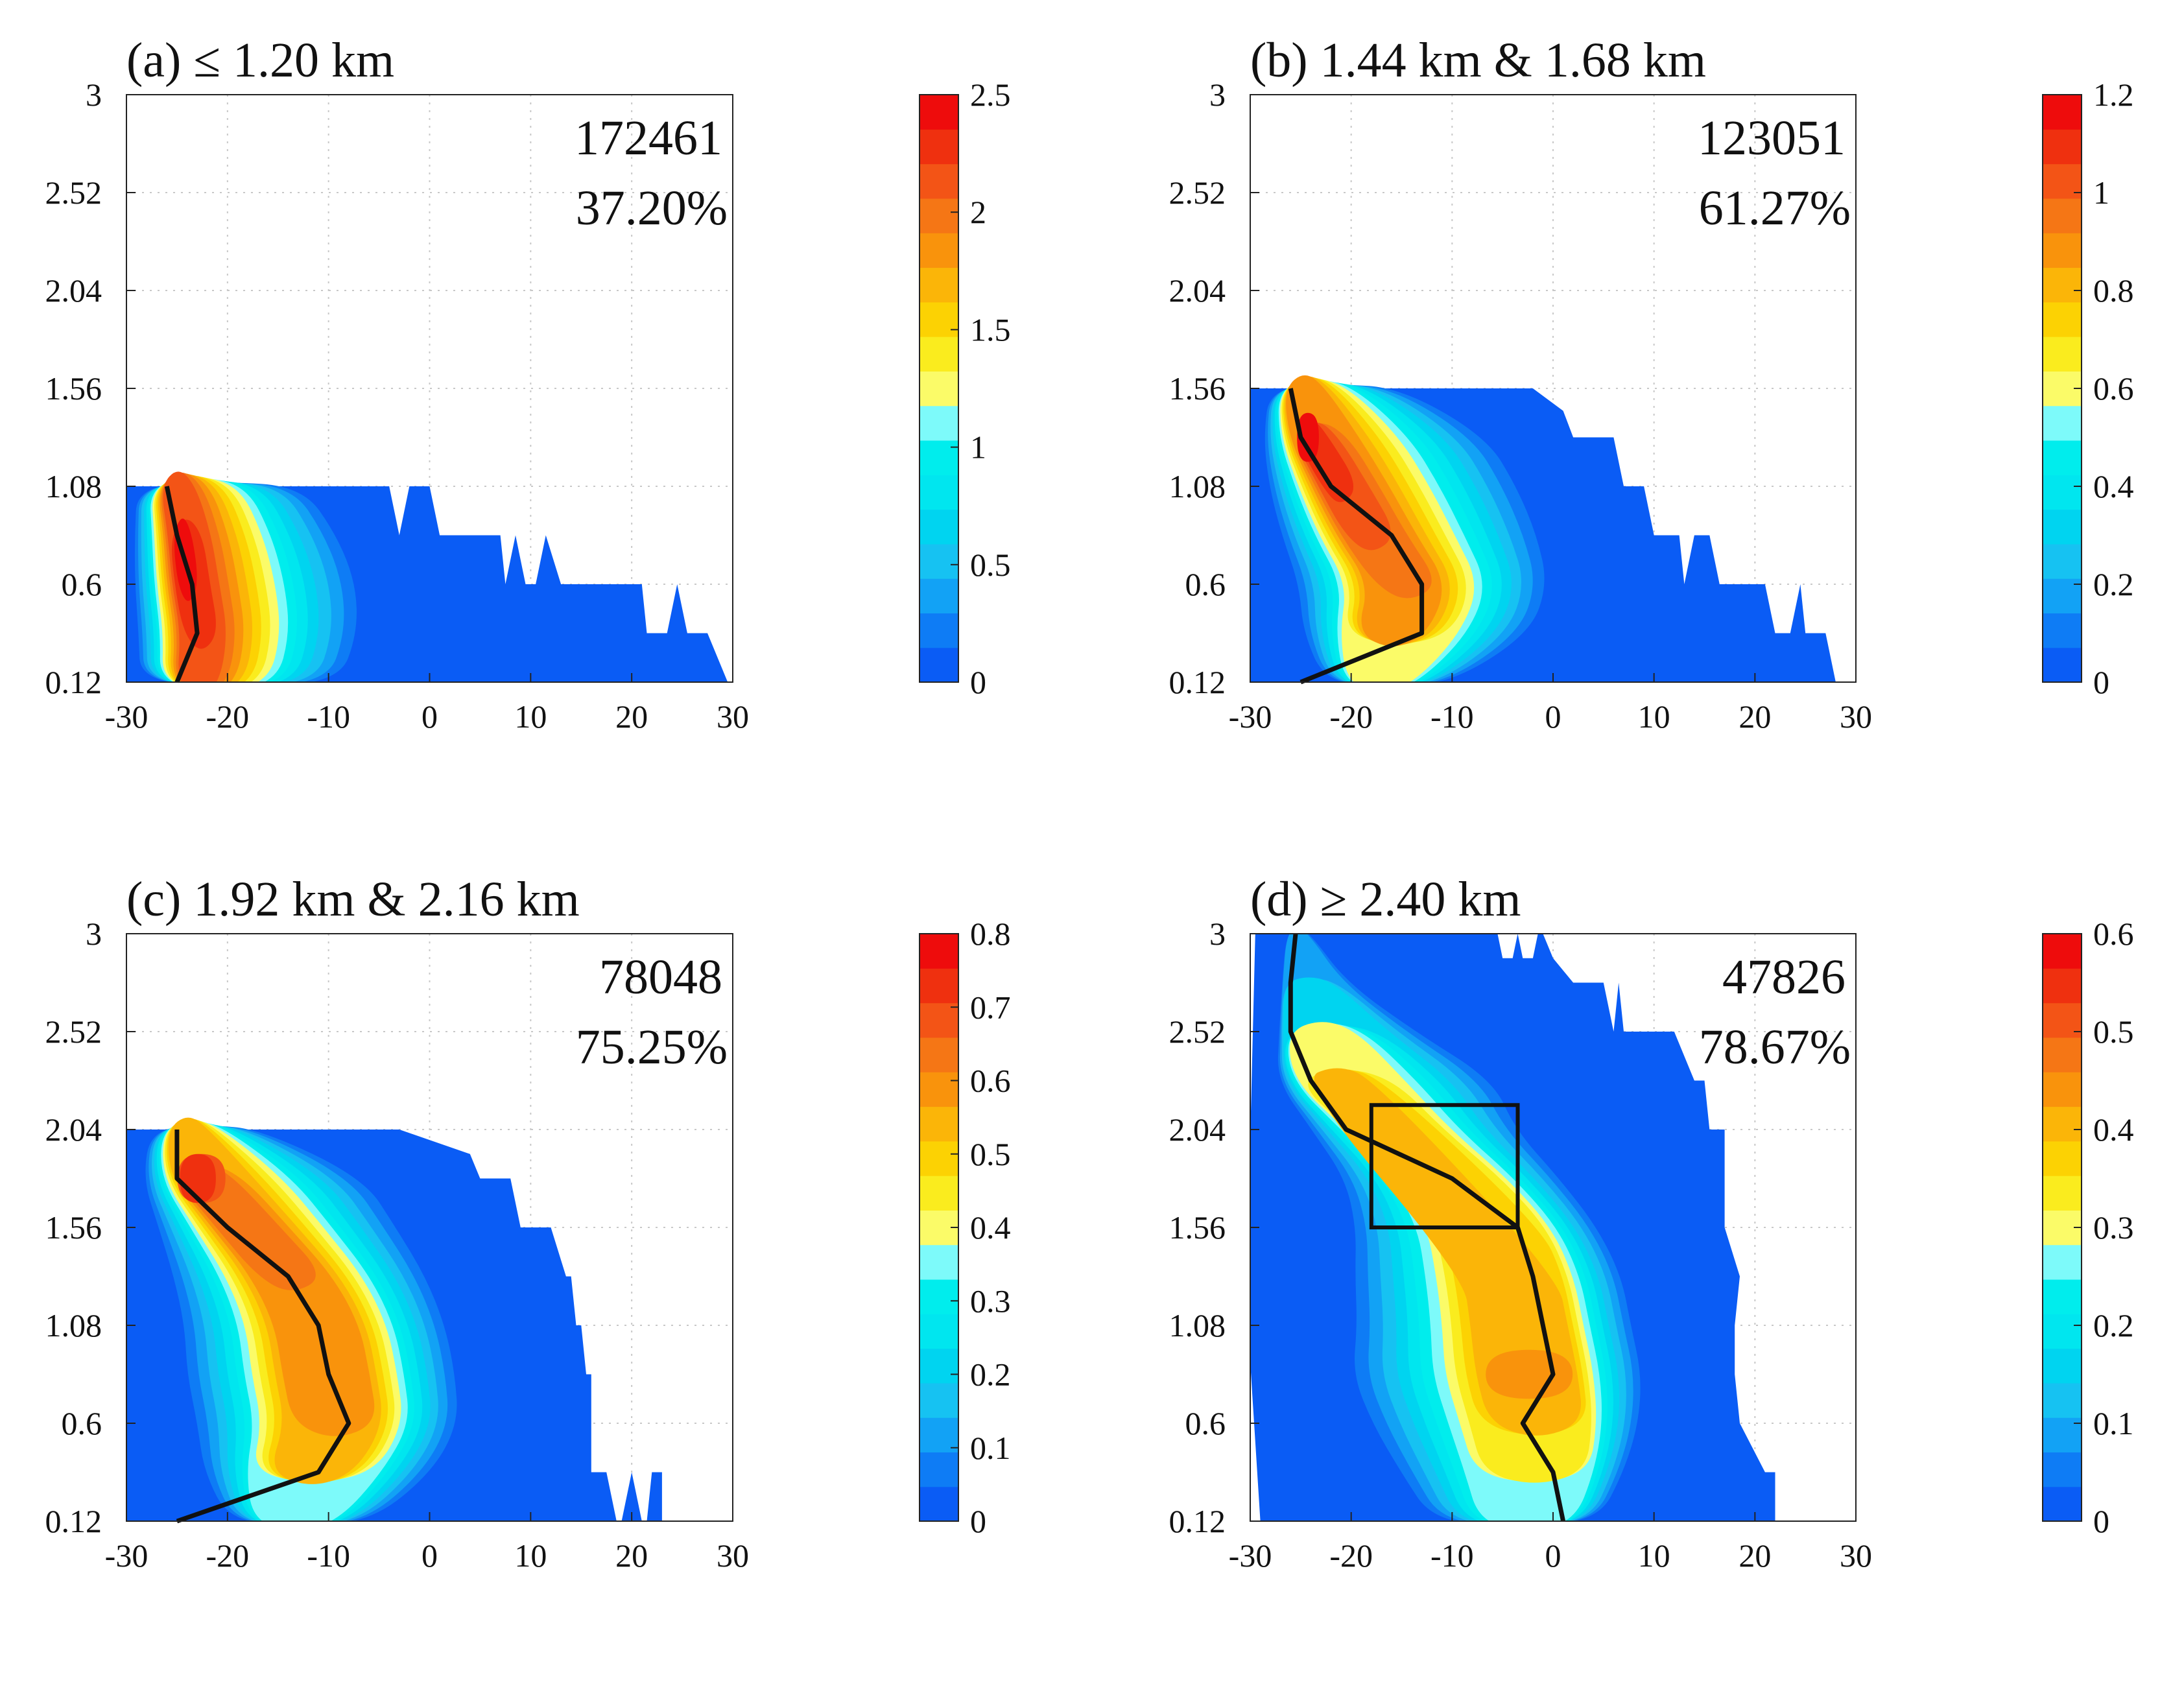  What do you see at coordinates (2088, 388) in the screenshot?
I see `colorbar-b: 0 0.2 0.4 0.6 0.8 1 1.2` at bounding box center [2088, 388].